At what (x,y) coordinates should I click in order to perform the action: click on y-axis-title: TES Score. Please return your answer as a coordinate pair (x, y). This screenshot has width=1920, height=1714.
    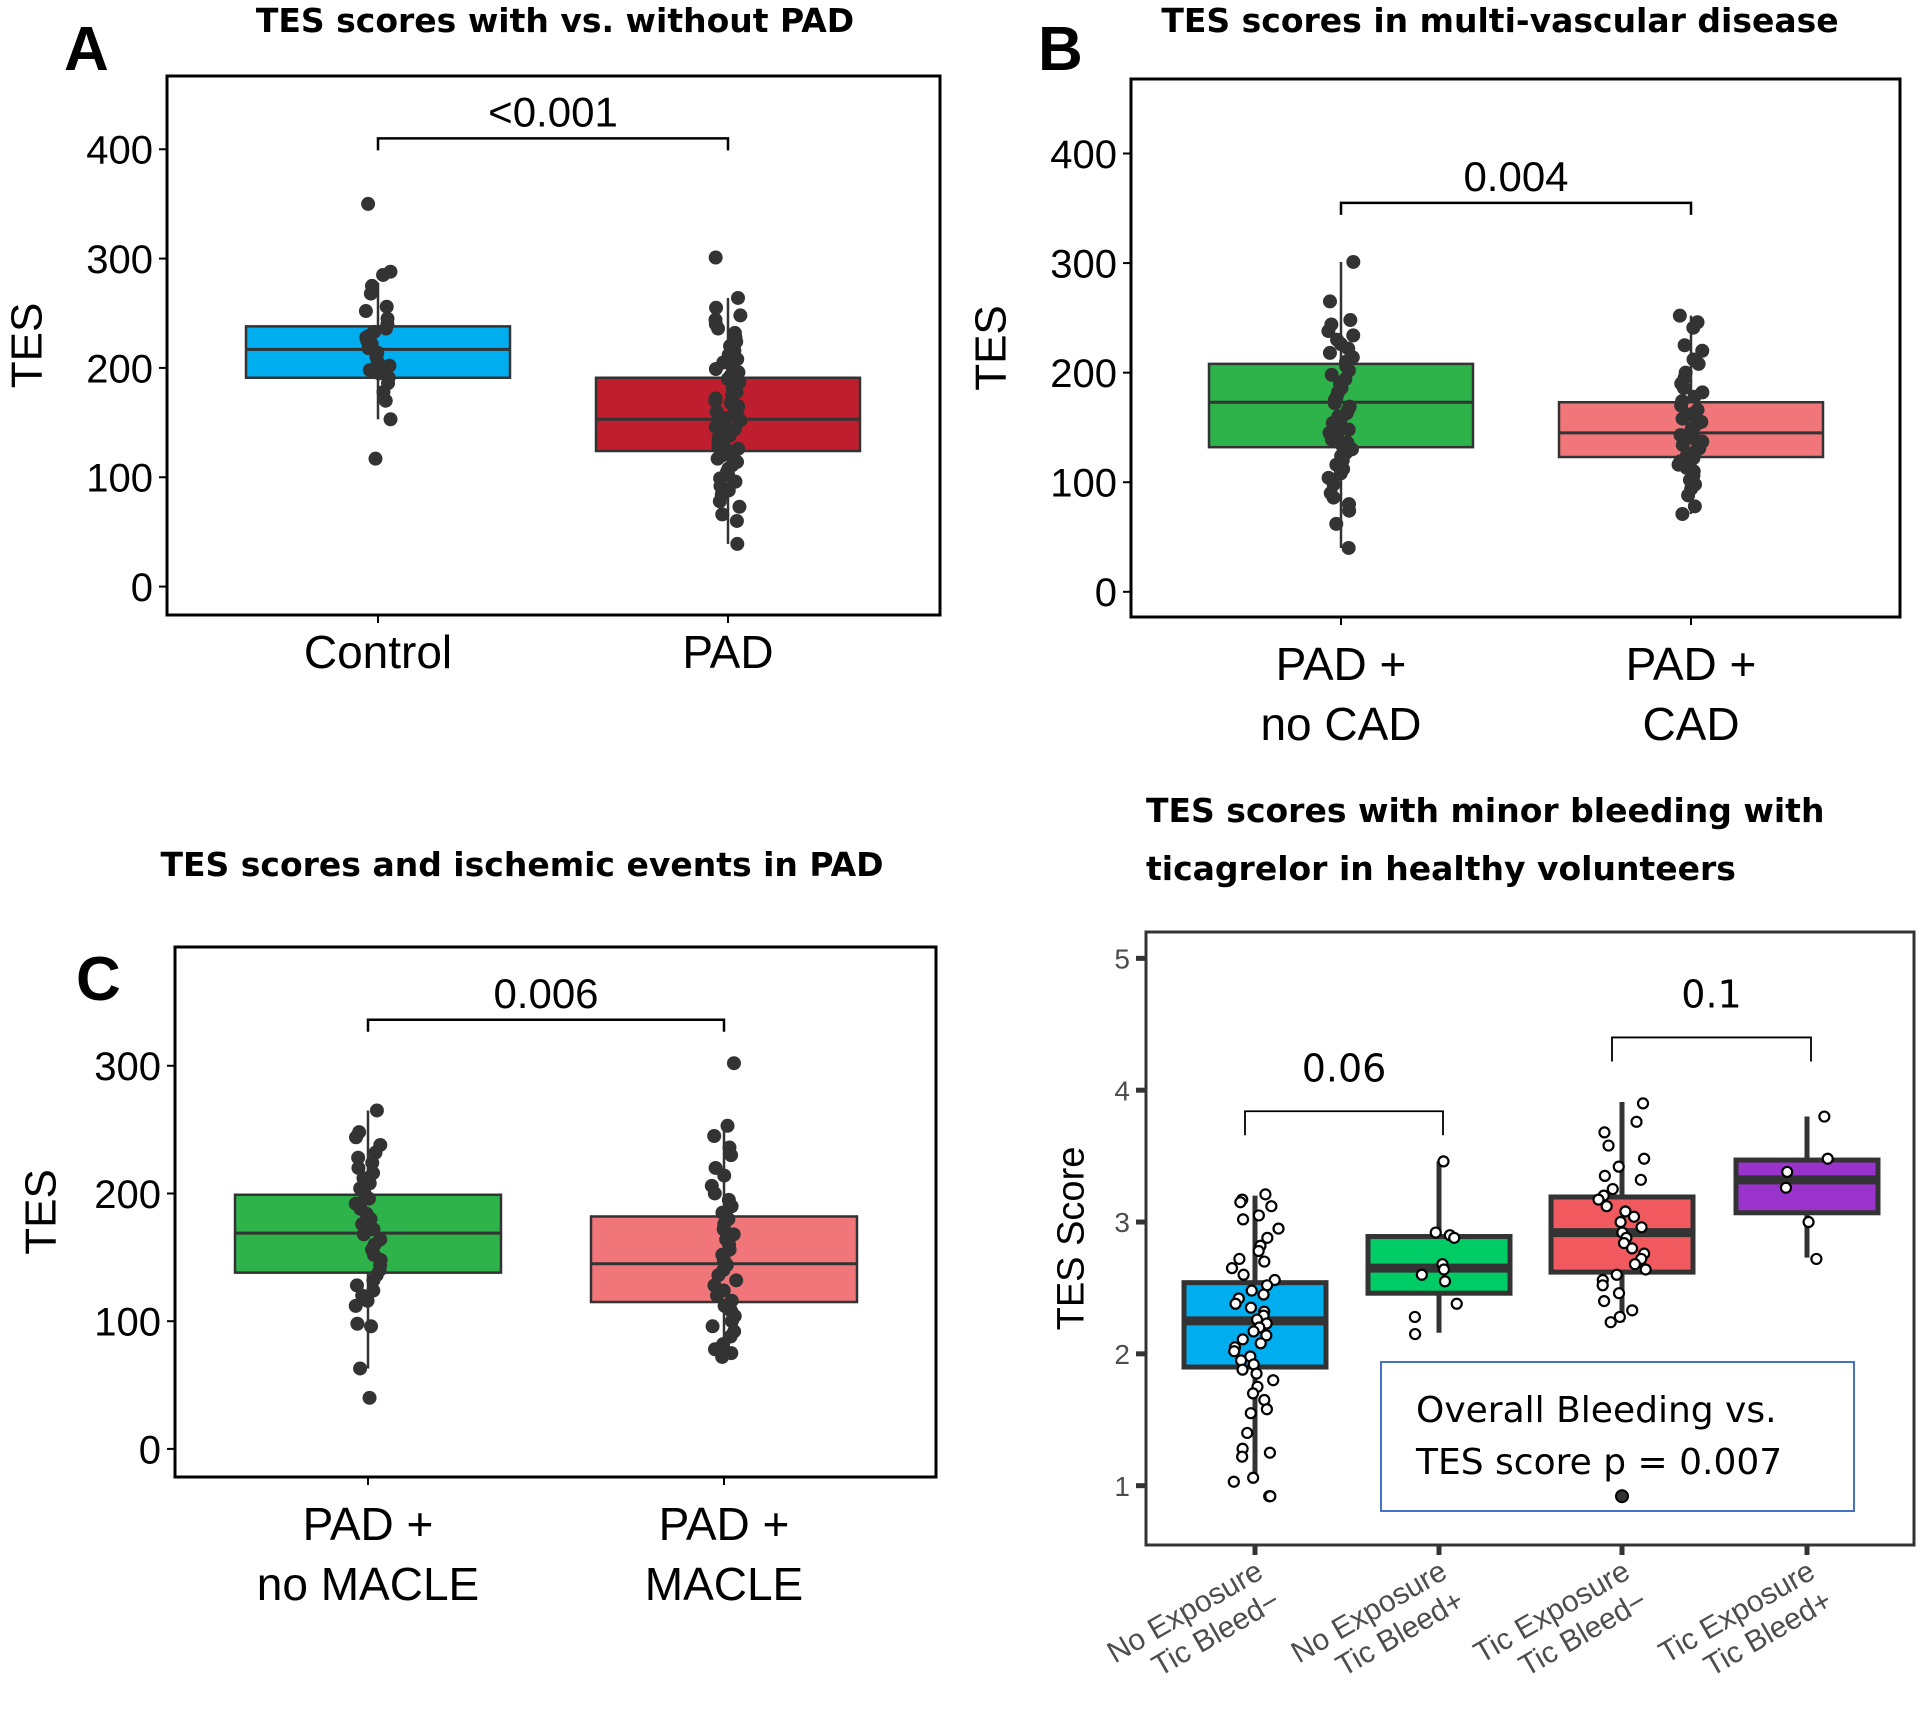
    Looking at the image, I should click on (1071, 1239).